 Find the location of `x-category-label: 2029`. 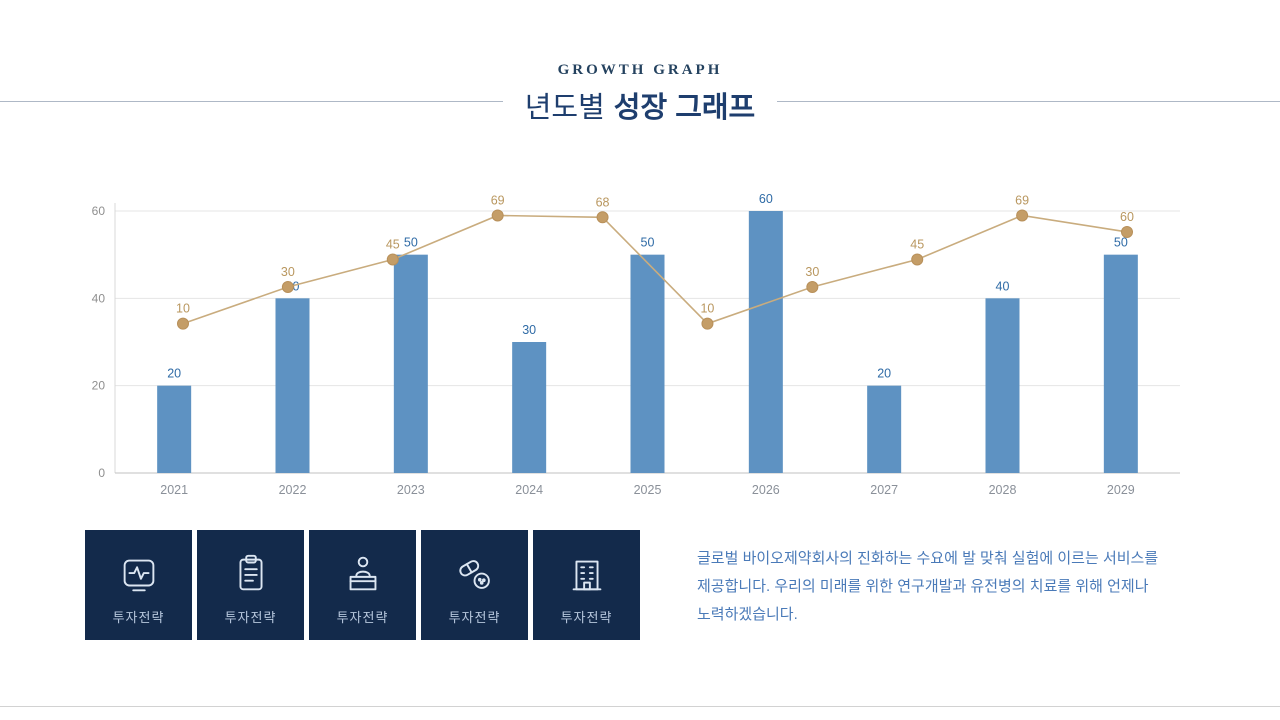

x-category-label: 2029 is located at coordinates (1121, 490).